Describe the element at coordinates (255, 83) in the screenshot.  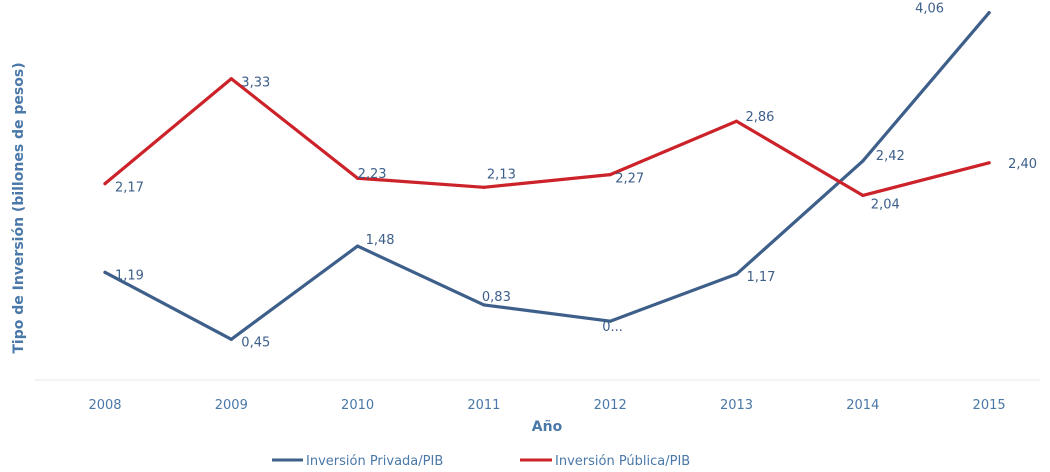
I see `data-label: 3,33` at that location.